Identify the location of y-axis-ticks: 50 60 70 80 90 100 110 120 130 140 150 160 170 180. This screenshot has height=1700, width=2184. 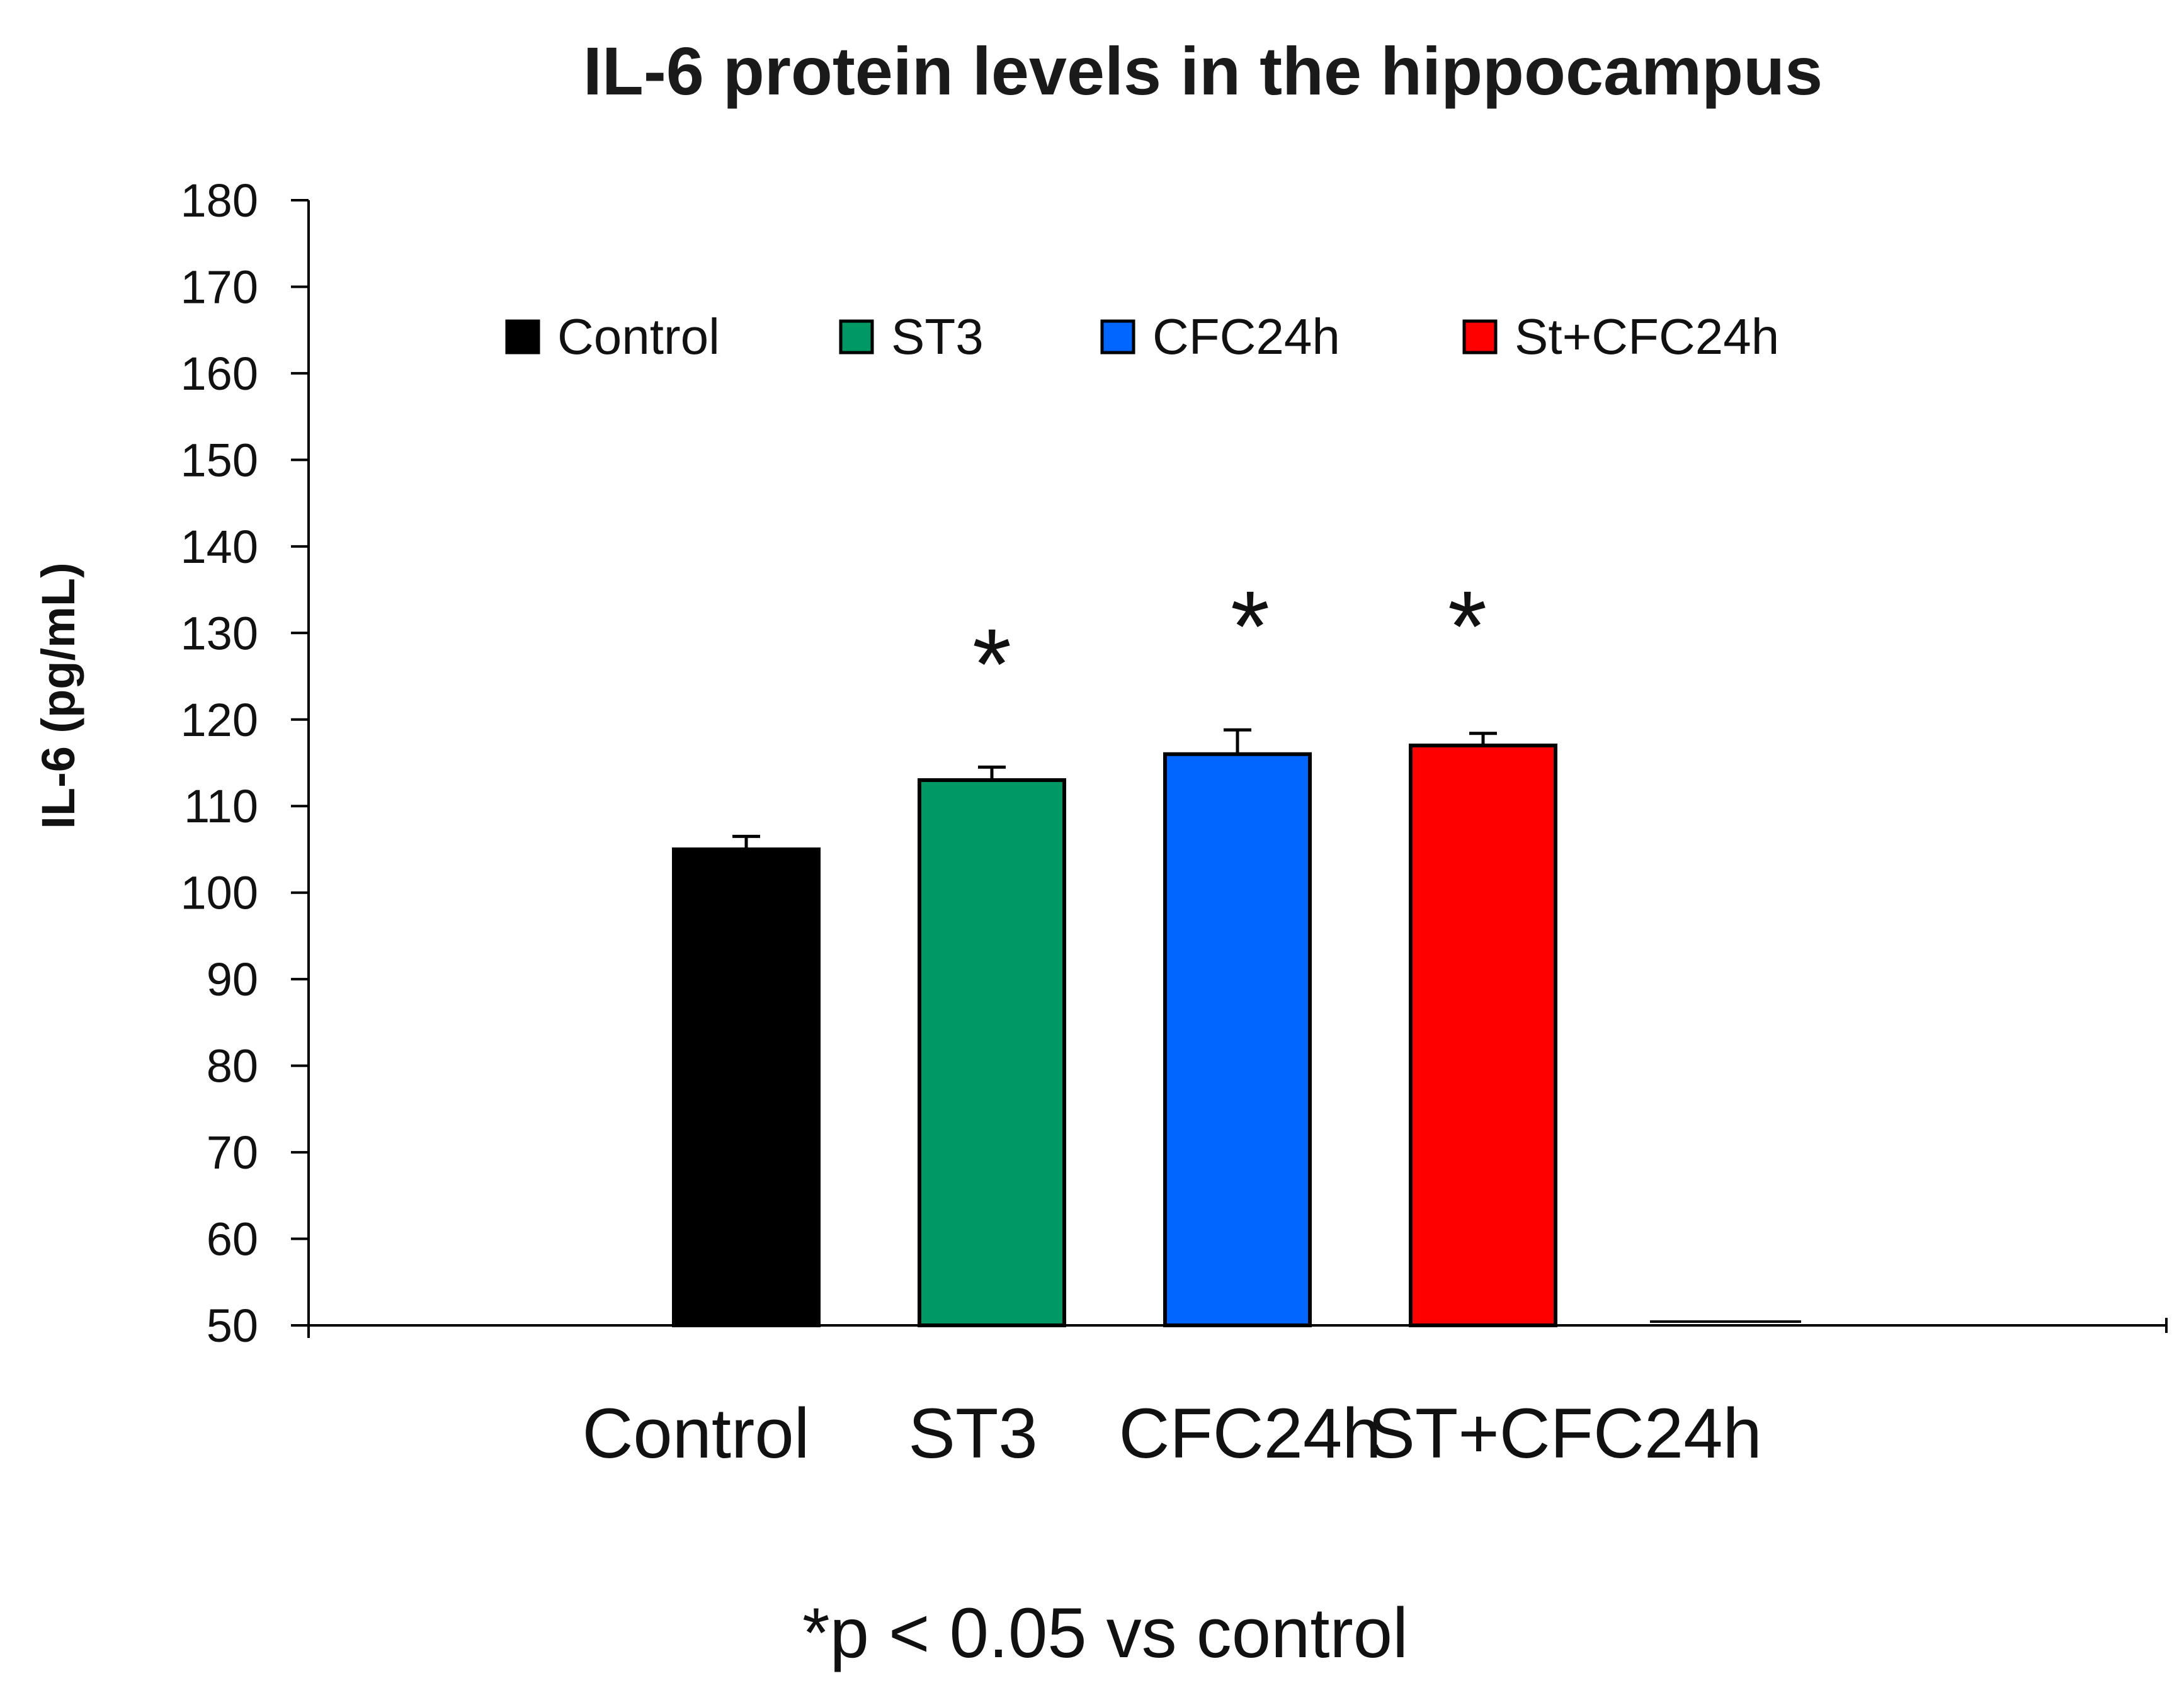
(245, 763).